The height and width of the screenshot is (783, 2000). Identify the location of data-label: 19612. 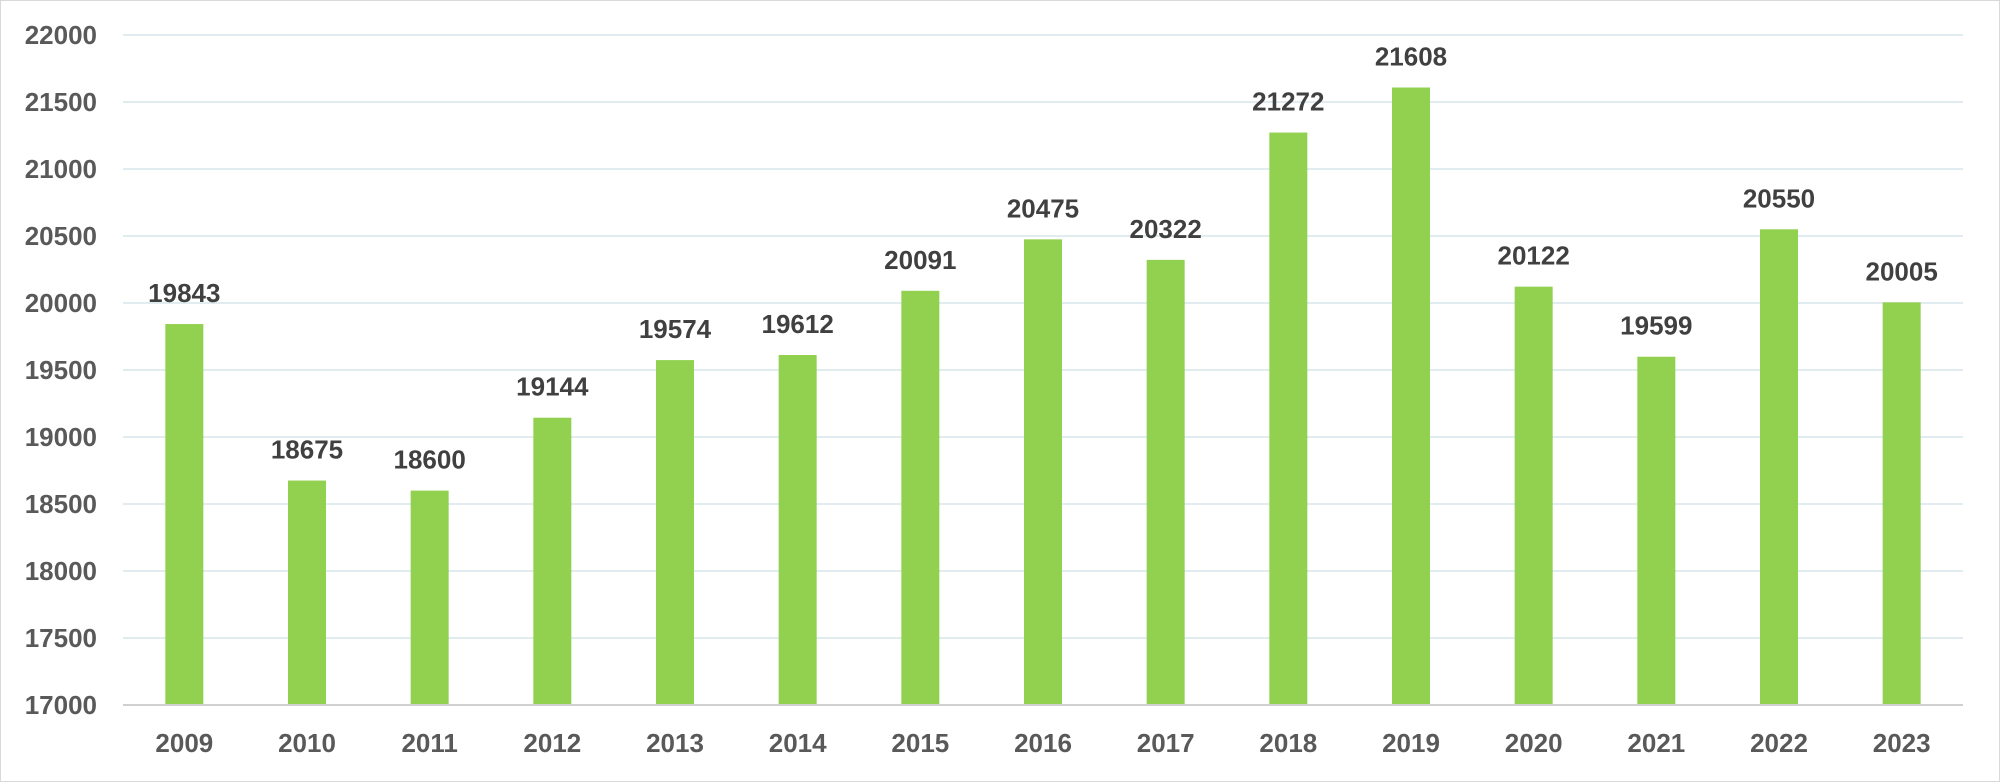
(798, 324).